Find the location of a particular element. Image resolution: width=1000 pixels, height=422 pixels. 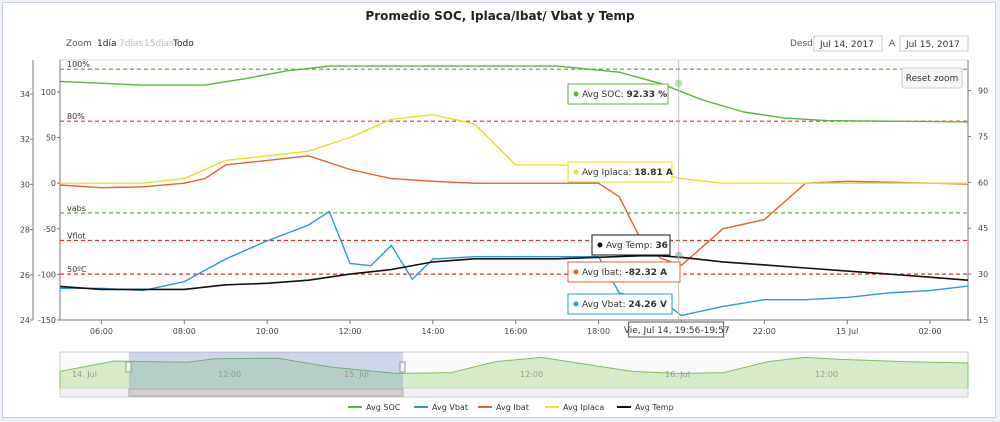

navigator: 14. Jul 12:00 15. Jul 12:00 16. Jul 12:00 is located at coordinates (514, 374).